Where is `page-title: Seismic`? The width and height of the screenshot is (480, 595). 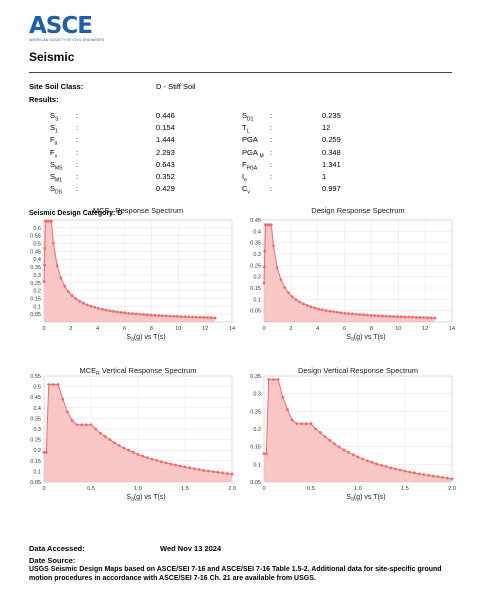
page-title: Seismic is located at coordinates (52, 57).